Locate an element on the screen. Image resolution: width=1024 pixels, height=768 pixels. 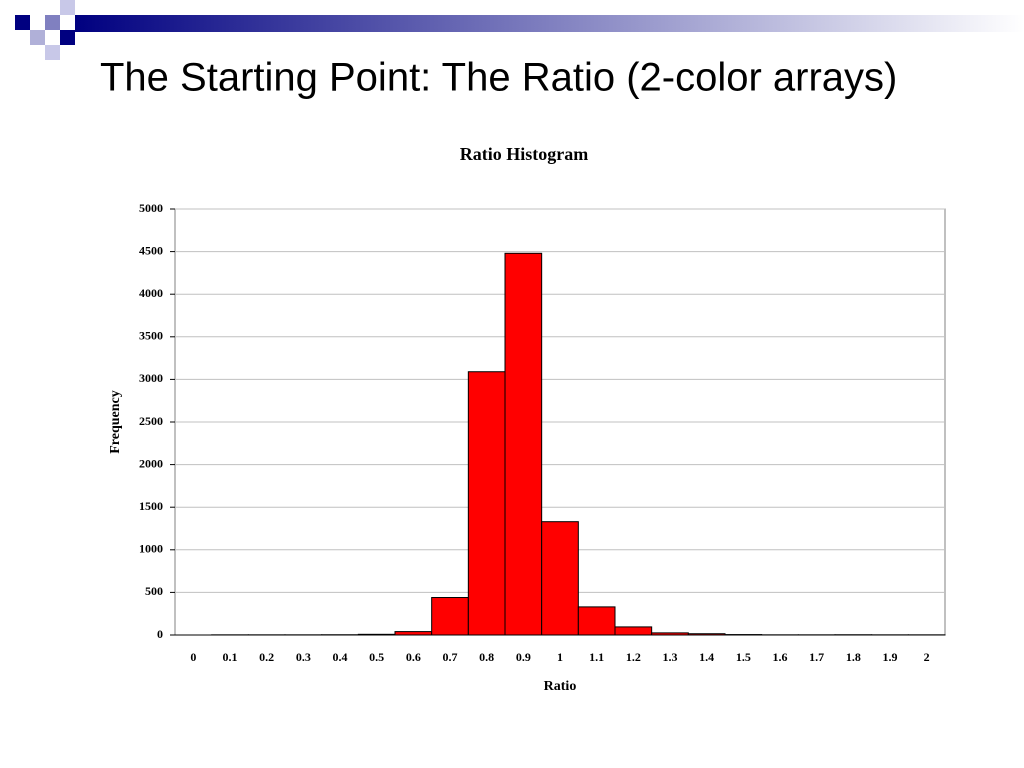
header-bar is located at coordinates (549, 23).